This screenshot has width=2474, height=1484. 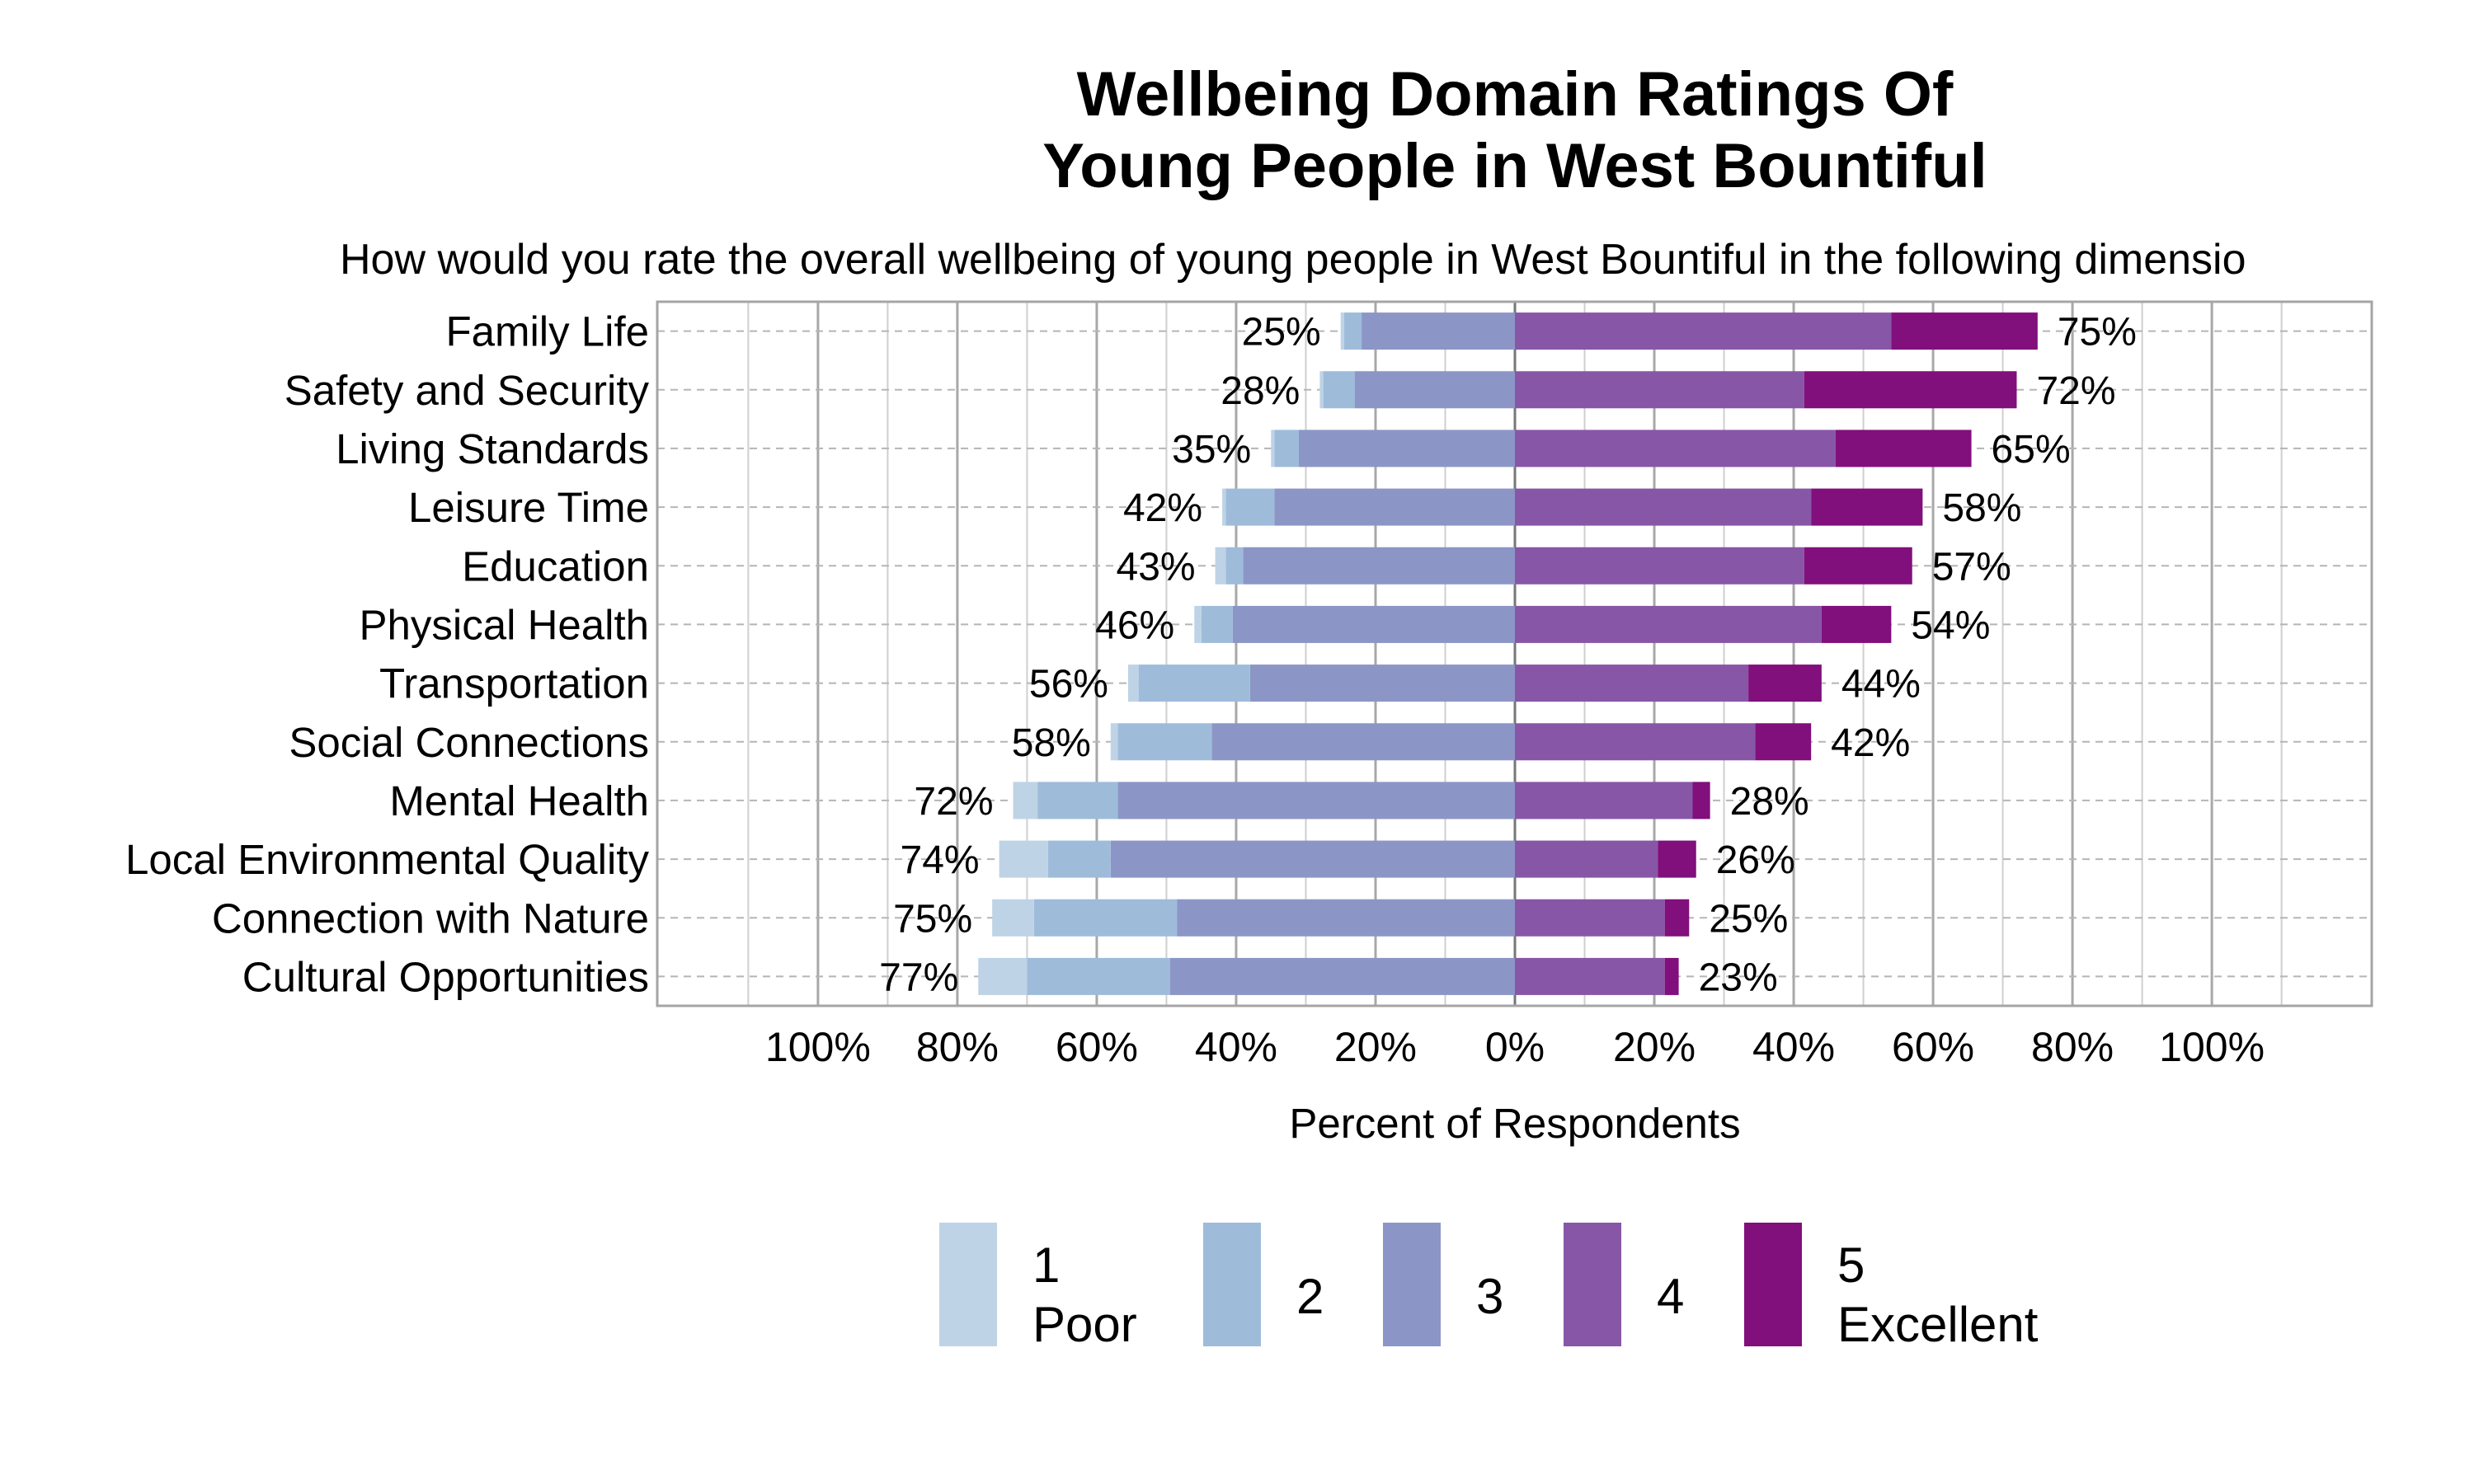 What do you see at coordinates (1592, 1284) in the screenshot?
I see `legend-swatch` at bounding box center [1592, 1284].